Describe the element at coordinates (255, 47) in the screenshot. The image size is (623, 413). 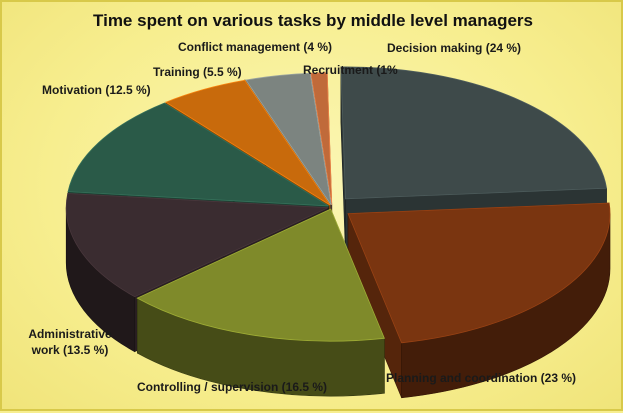
I see `label-conflict-management: Conflict management (4 %)` at that location.